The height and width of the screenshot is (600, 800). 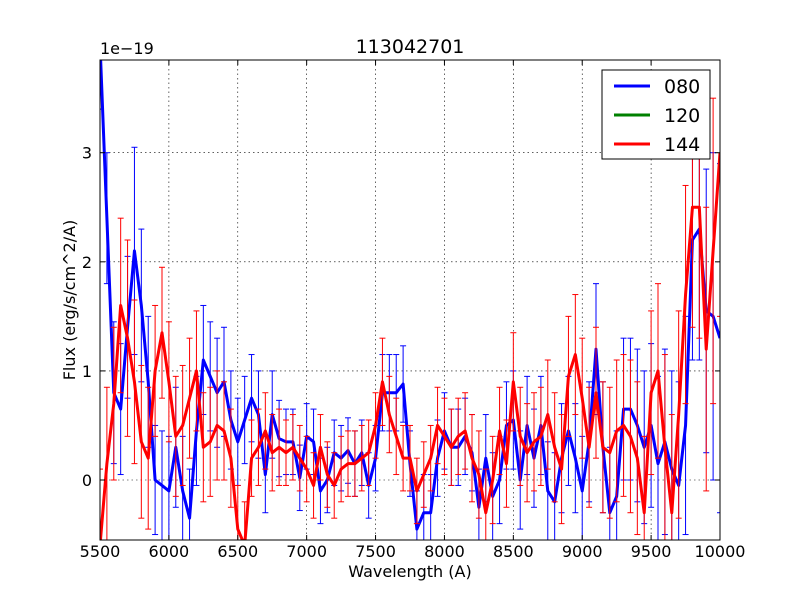 I want to click on x-tick-label: 7500, so click(x=375, y=551).